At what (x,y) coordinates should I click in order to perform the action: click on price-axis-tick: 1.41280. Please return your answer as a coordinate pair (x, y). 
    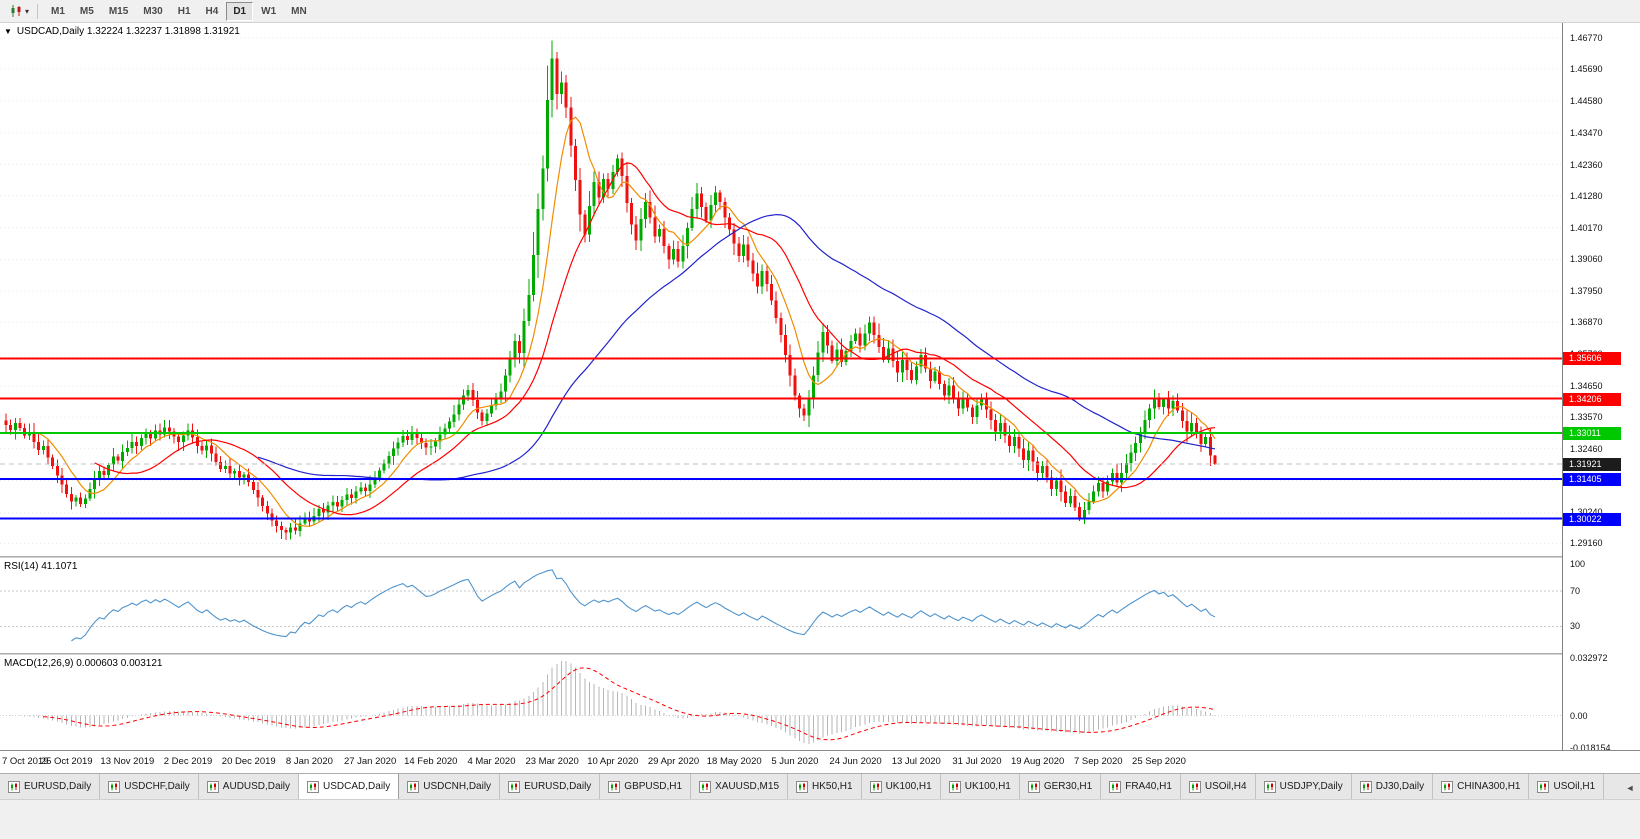
    Looking at the image, I should click on (1586, 196).